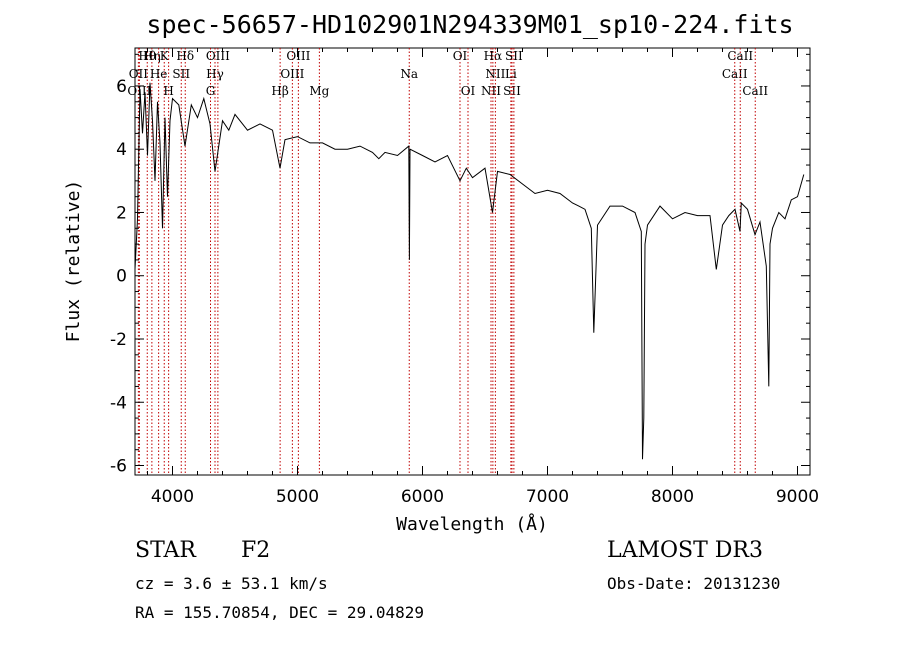 This screenshot has height=649, width=900. What do you see at coordinates (165, 56) in the screenshot?
I see `spectral-line-label: K` at bounding box center [165, 56].